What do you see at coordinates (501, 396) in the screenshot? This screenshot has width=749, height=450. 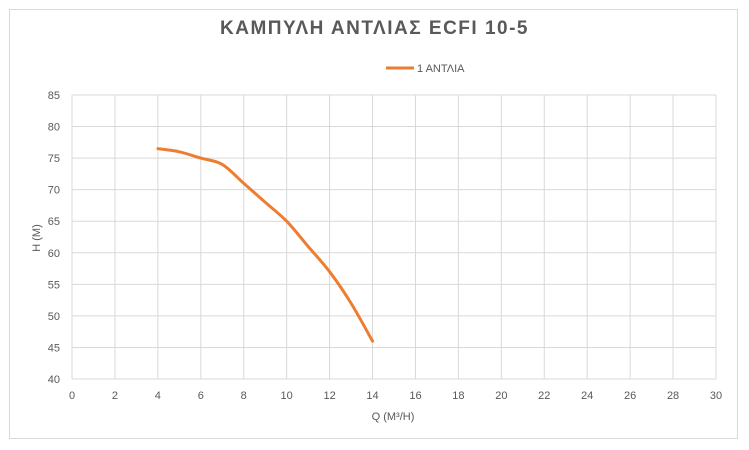 I see `x-tick-label: 20` at bounding box center [501, 396].